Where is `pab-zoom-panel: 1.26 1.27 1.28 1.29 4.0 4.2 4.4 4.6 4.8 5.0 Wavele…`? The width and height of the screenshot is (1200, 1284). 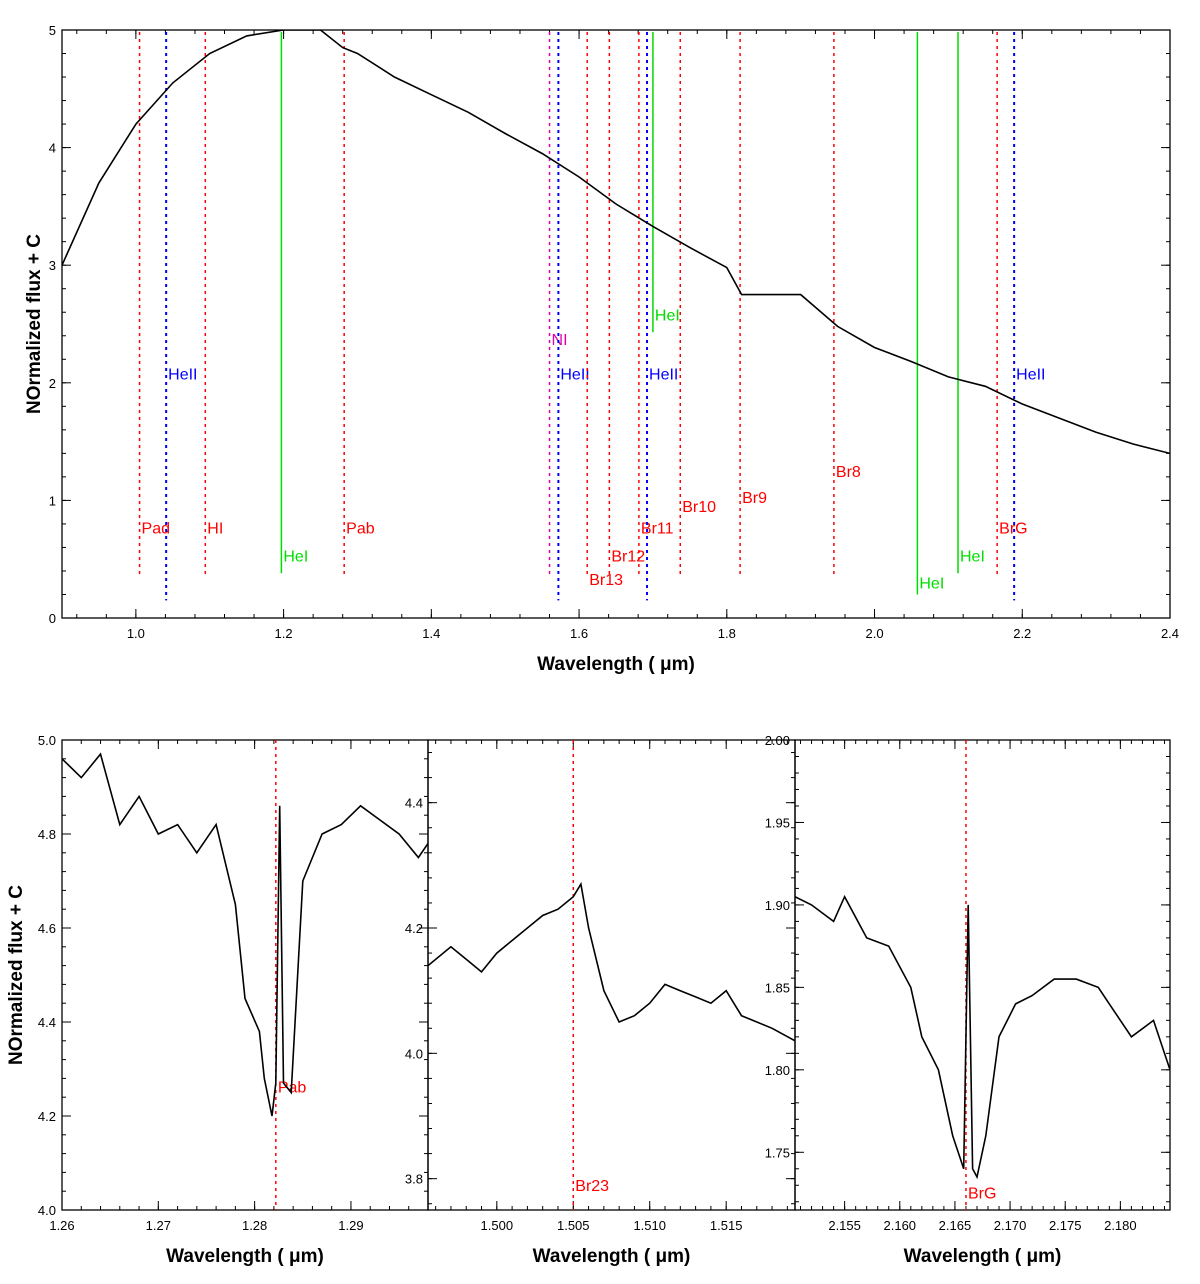
pab-zoom-panel: 1.26 1.27 1.28 1.29 4.0 4.2 4.4 4.6 4.8 5.0 Wavele… is located at coordinates (217, 1000).